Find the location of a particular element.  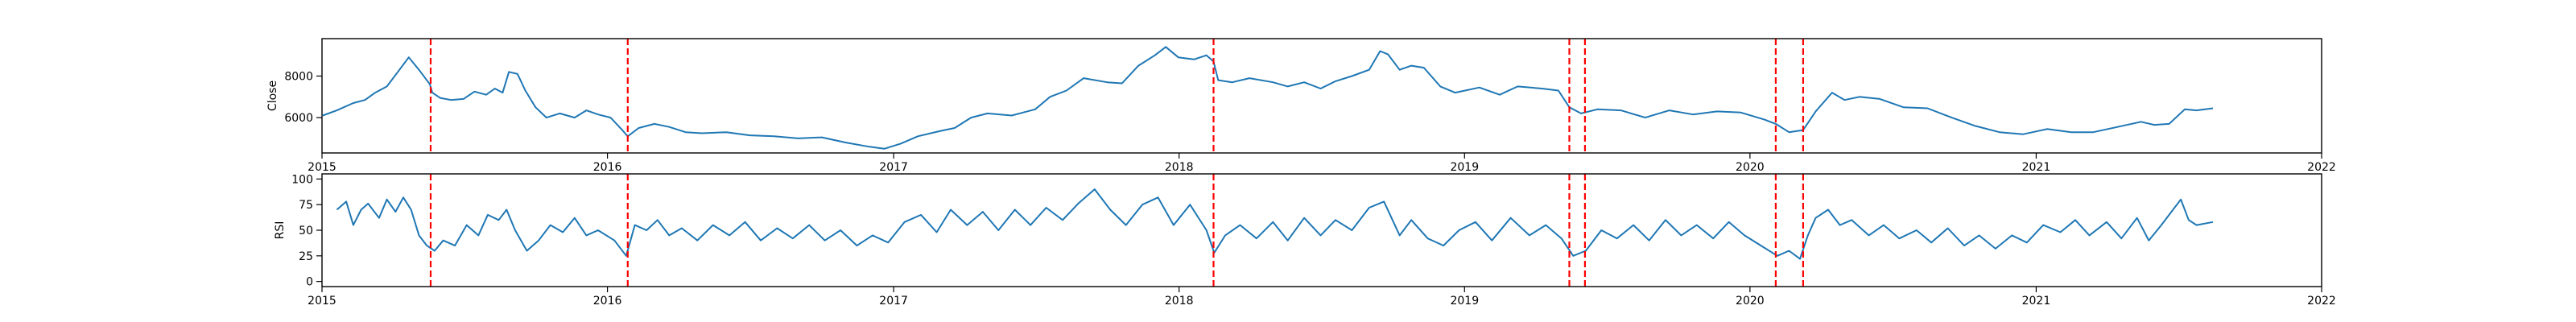

panel-1-y-tick-label: 8000 is located at coordinates (298, 76).